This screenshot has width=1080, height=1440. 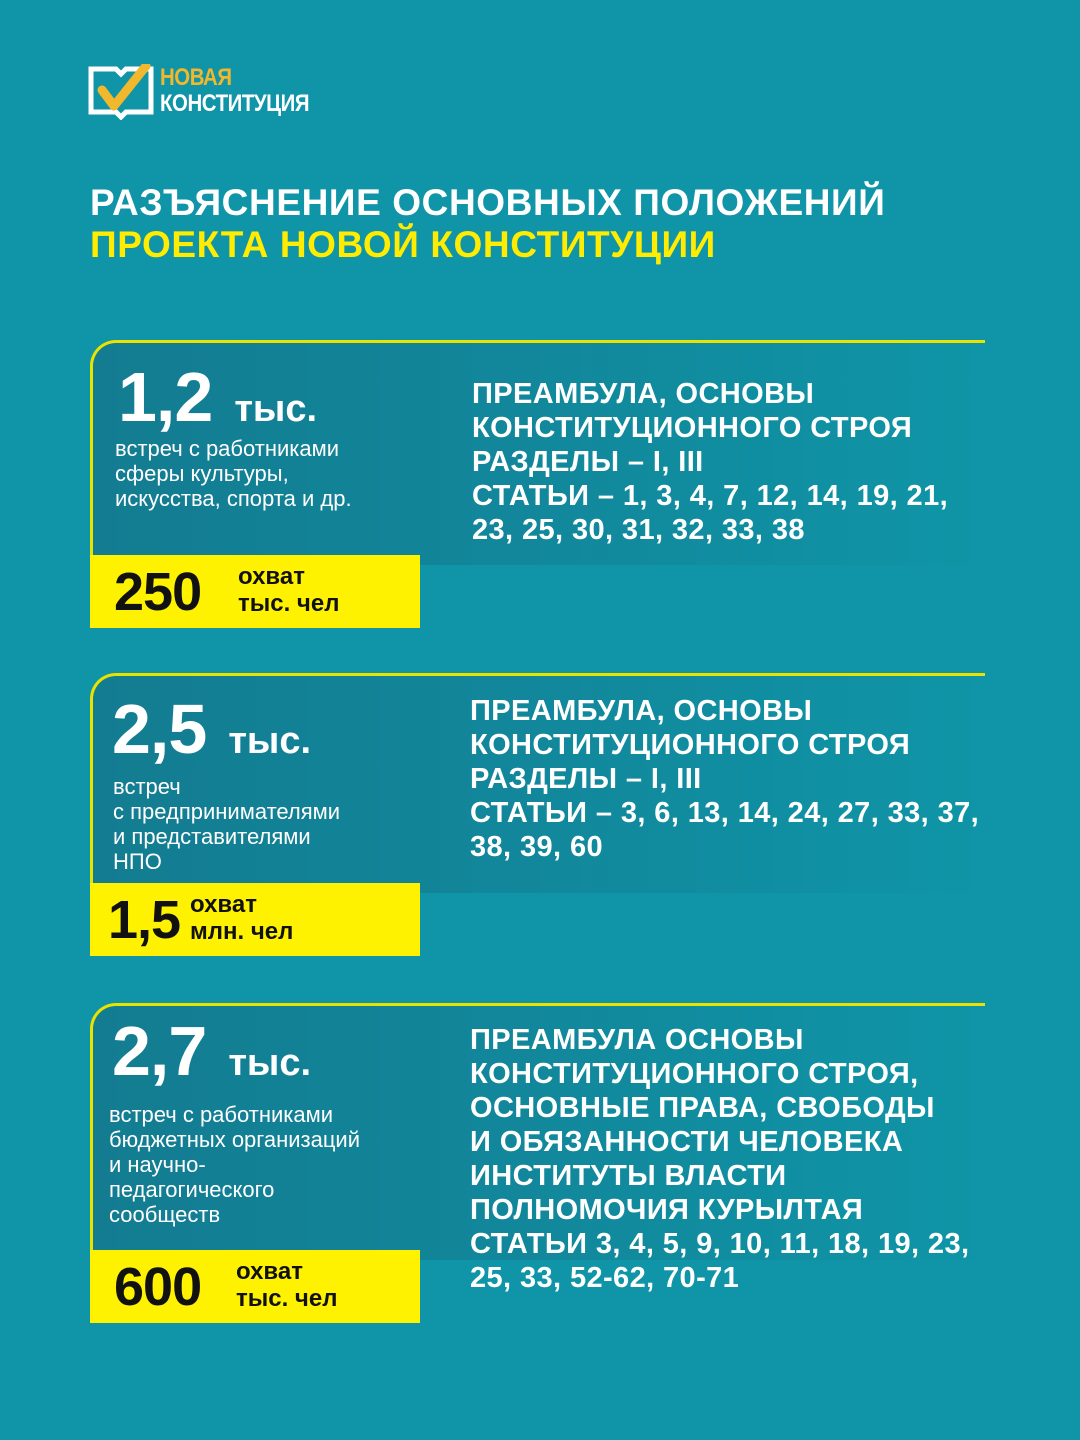 I want to click on title-line2: ПРОЕКТА НОВОЙ КОНСТИТУЦИИ, so click(x=403, y=244).